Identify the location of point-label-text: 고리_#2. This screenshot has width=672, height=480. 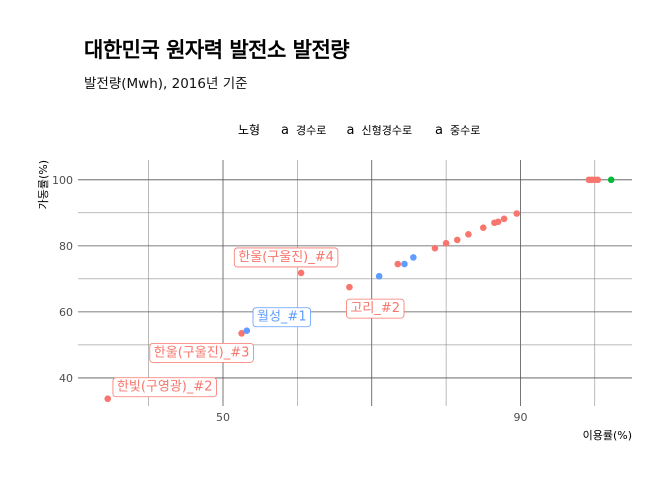
(375, 308).